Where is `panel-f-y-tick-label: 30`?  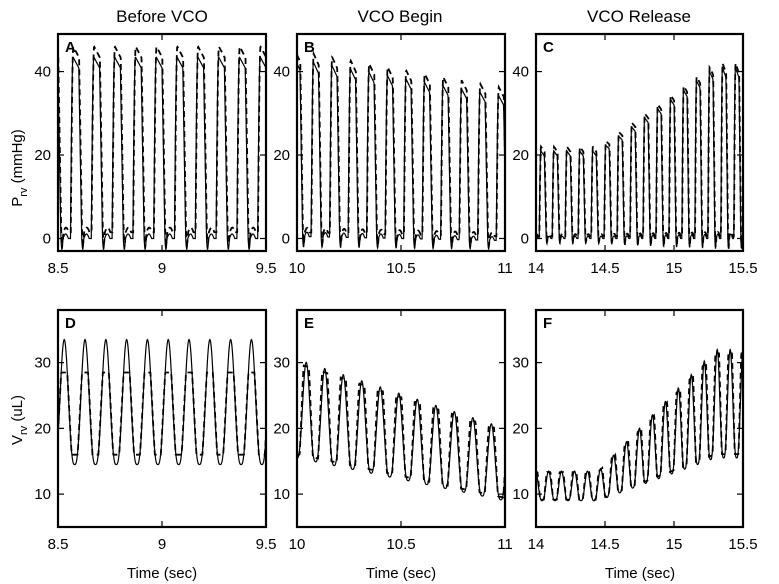
panel-f-y-tick-label: 30 is located at coordinates (520, 363).